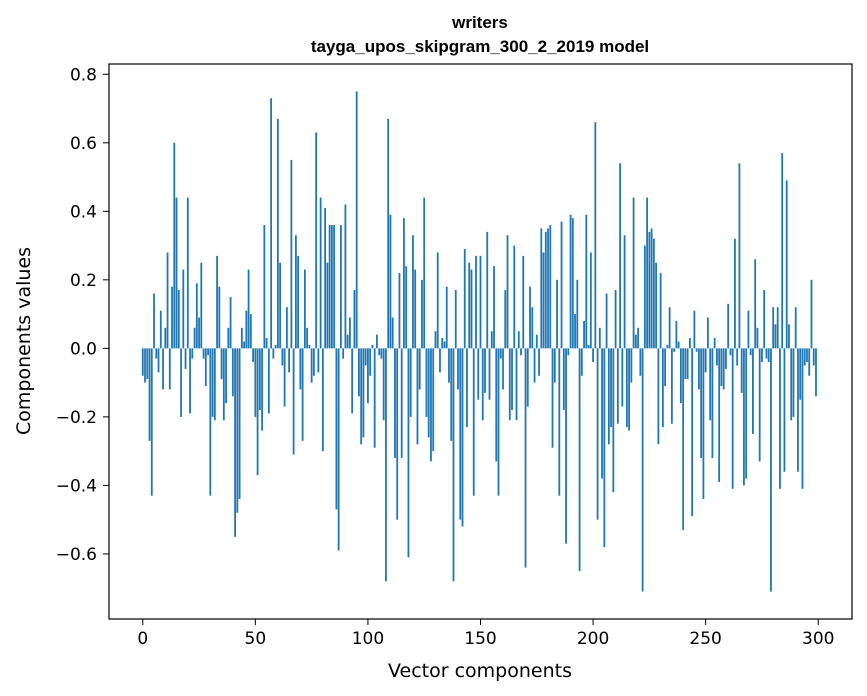  I want to click on x-tick-label: 200, so click(593, 639).